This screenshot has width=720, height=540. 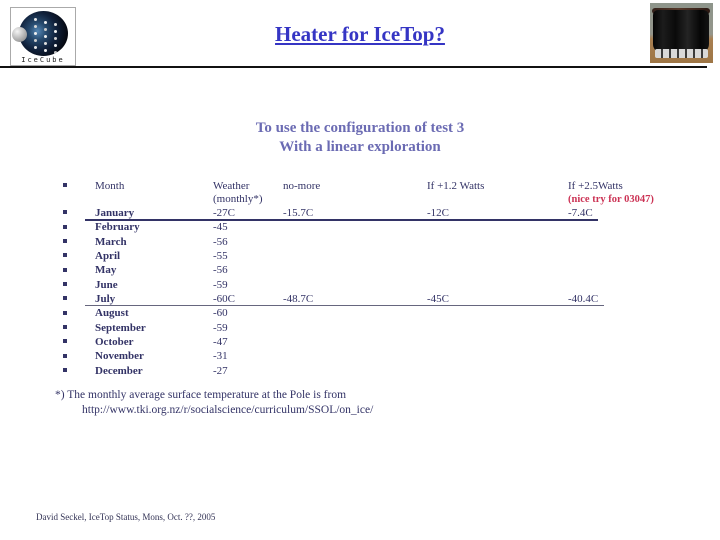 I want to click on month-header: Month, so click(x=110, y=186).